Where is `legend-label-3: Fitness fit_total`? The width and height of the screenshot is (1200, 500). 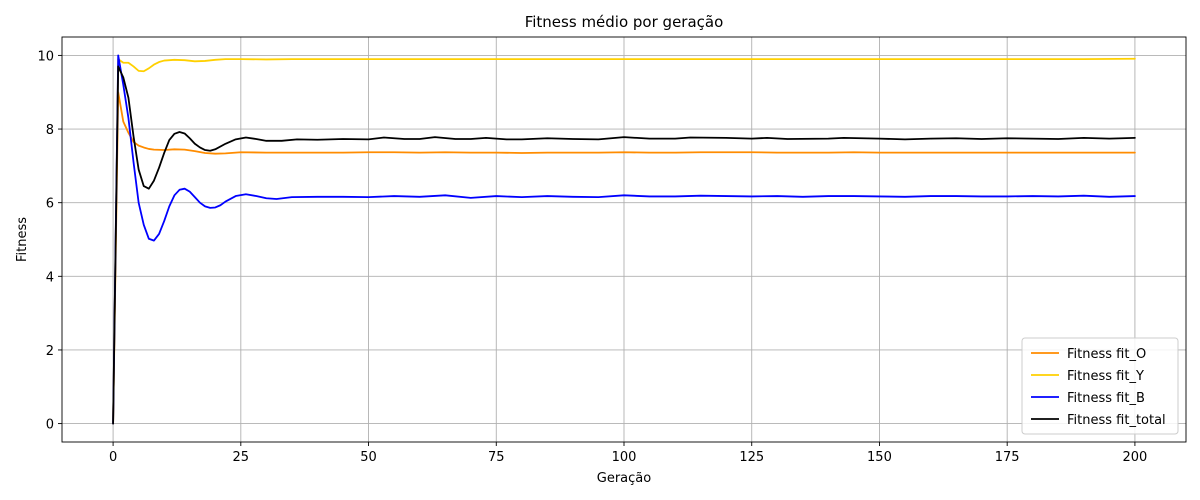
legend-label-3: Fitness fit_total is located at coordinates (1116, 420).